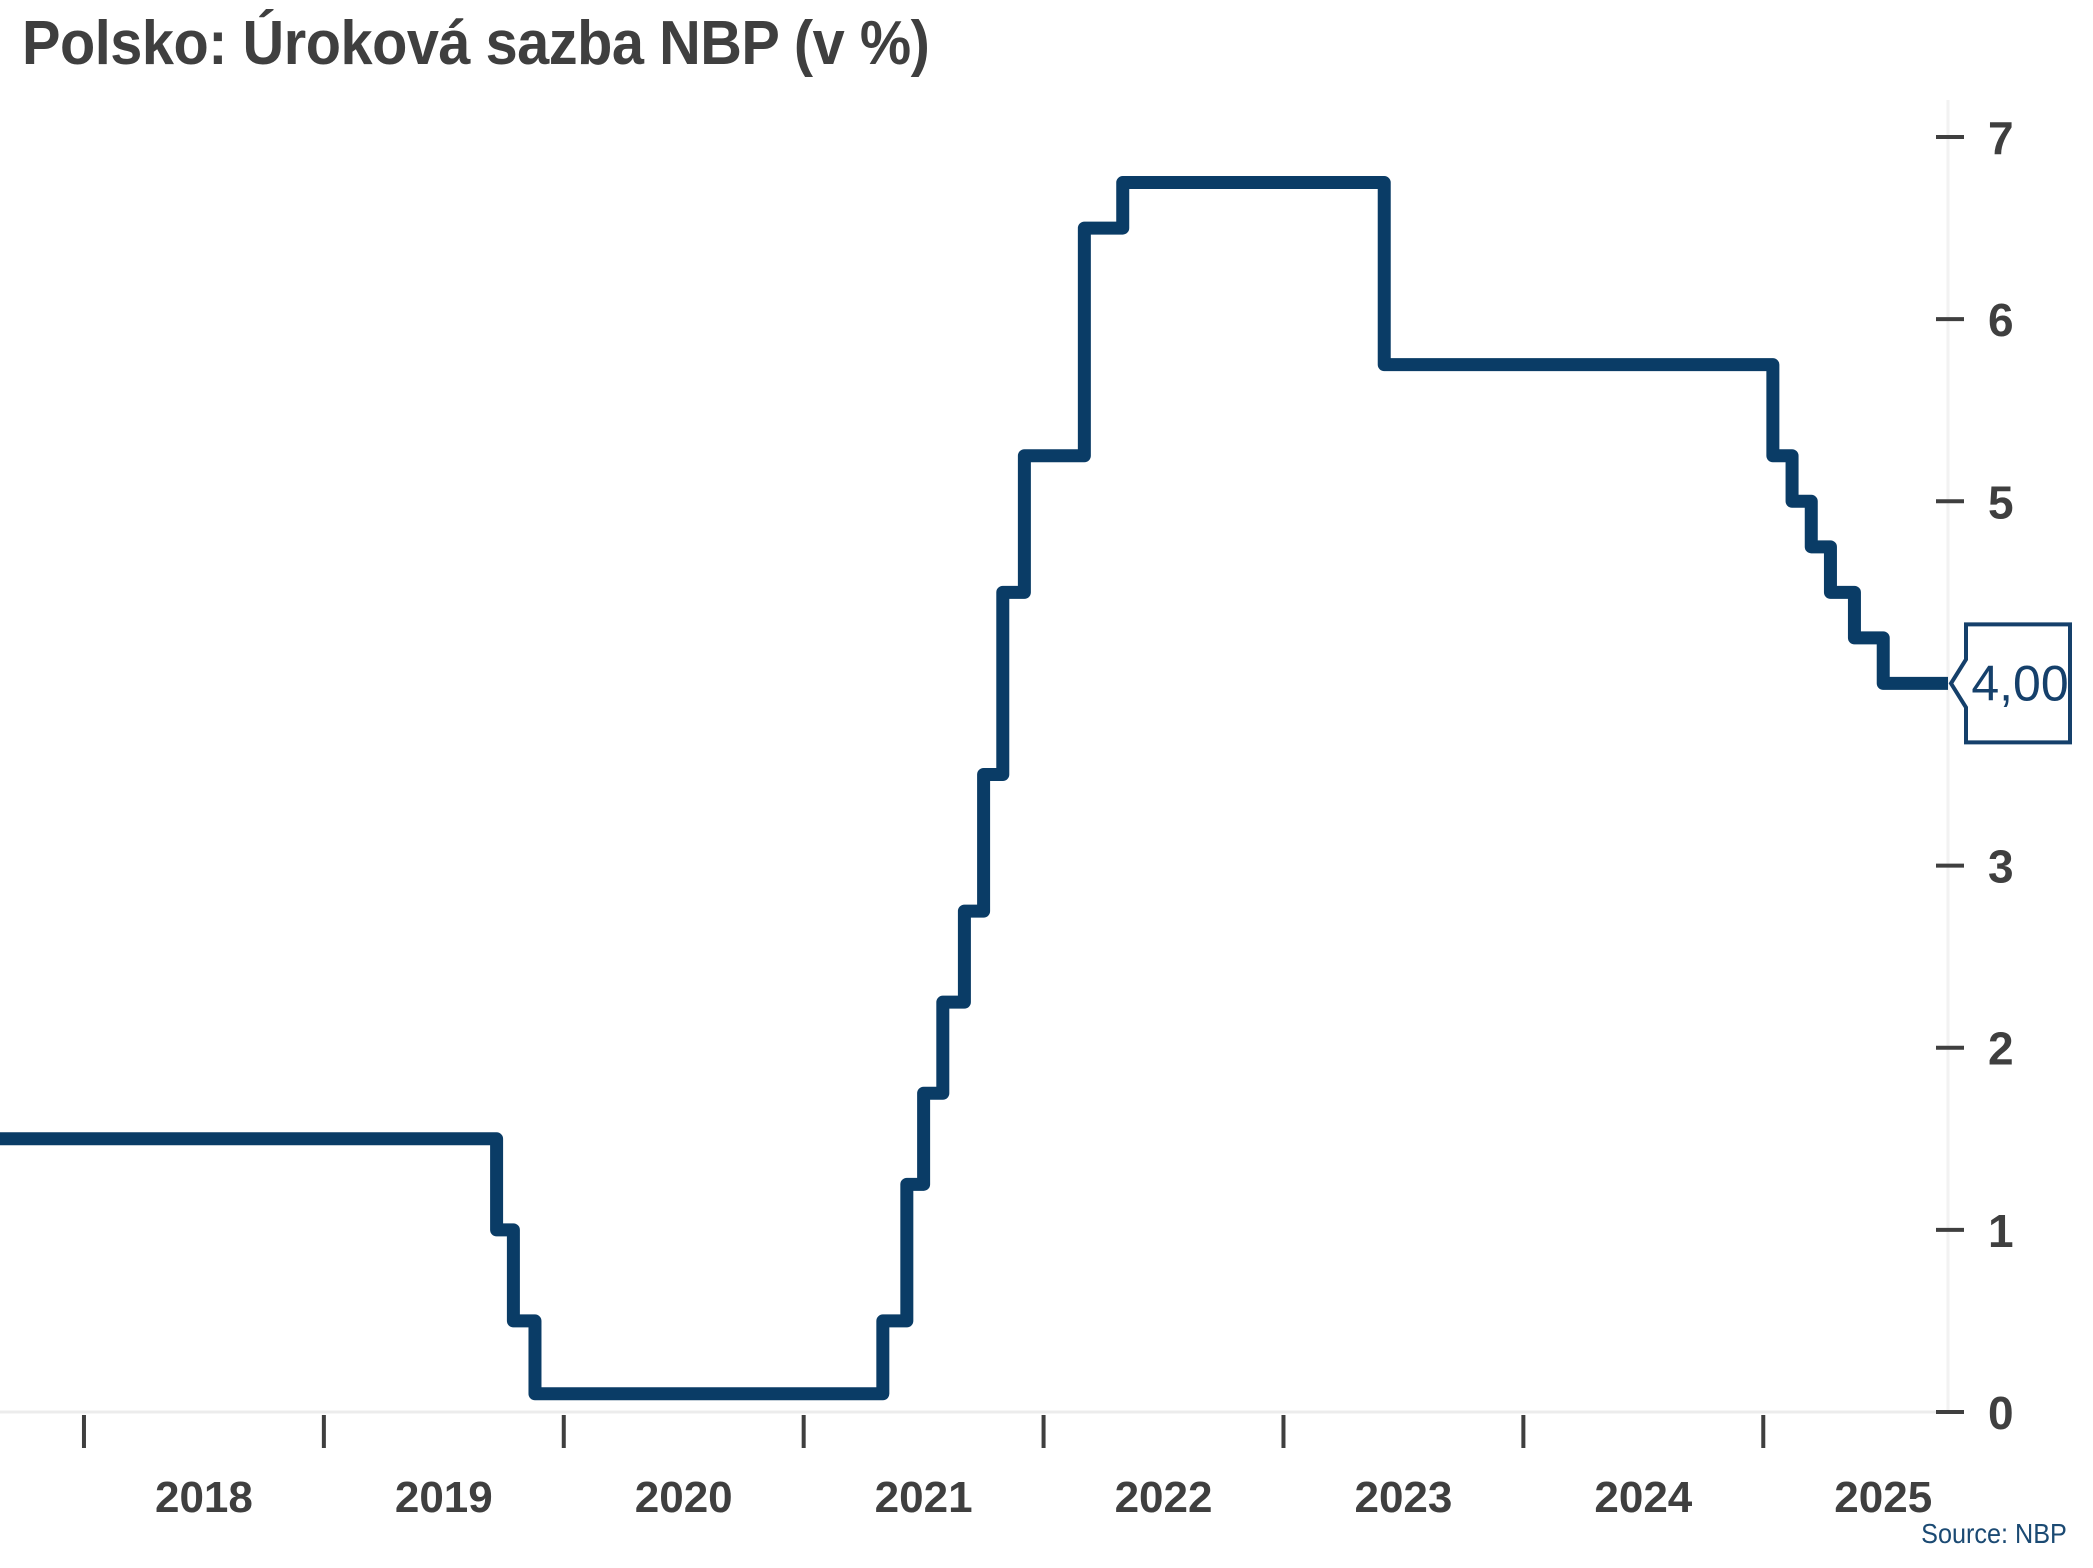 The width and height of the screenshot is (2093, 1568). What do you see at coordinates (2001, 1049) in the screenshot?
I see `y-axis-tick-label: 2` at bounding box center [2001, 1049].